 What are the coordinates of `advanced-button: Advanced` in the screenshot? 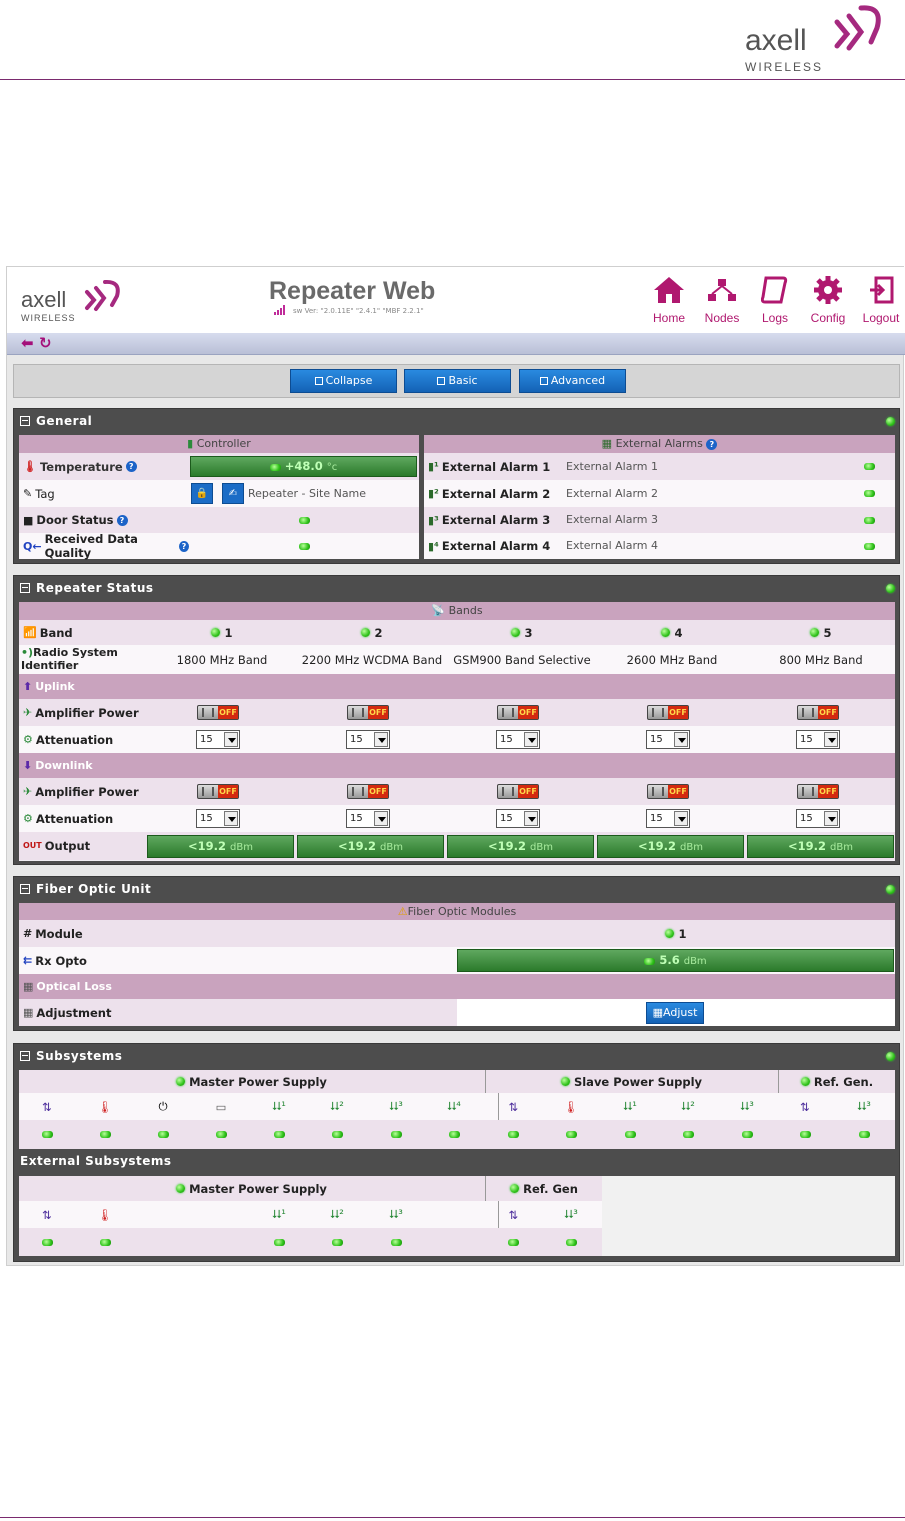 It's located at (572, 381).